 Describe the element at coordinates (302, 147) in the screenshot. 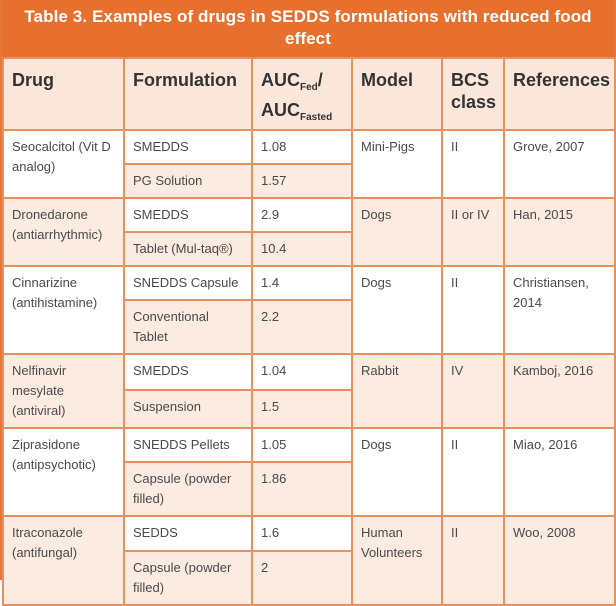

I see `auc-cell: 1.08` at that location.